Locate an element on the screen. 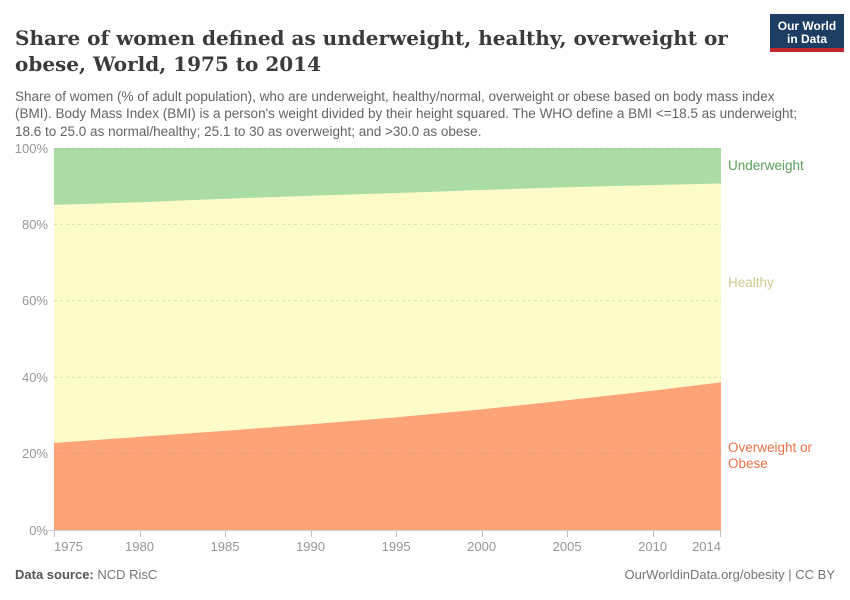  x-tick-label-2014: 2014 is located at coordinates (706, 546).